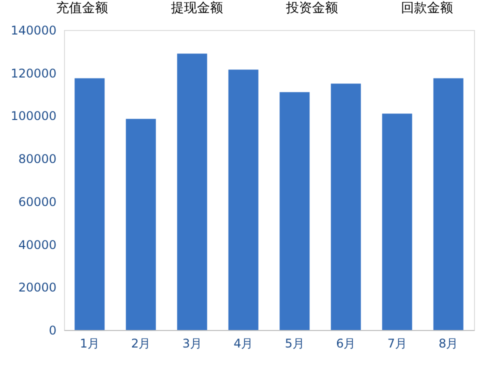  I want to click on y-tick-label: 120000, so click(33, 73).